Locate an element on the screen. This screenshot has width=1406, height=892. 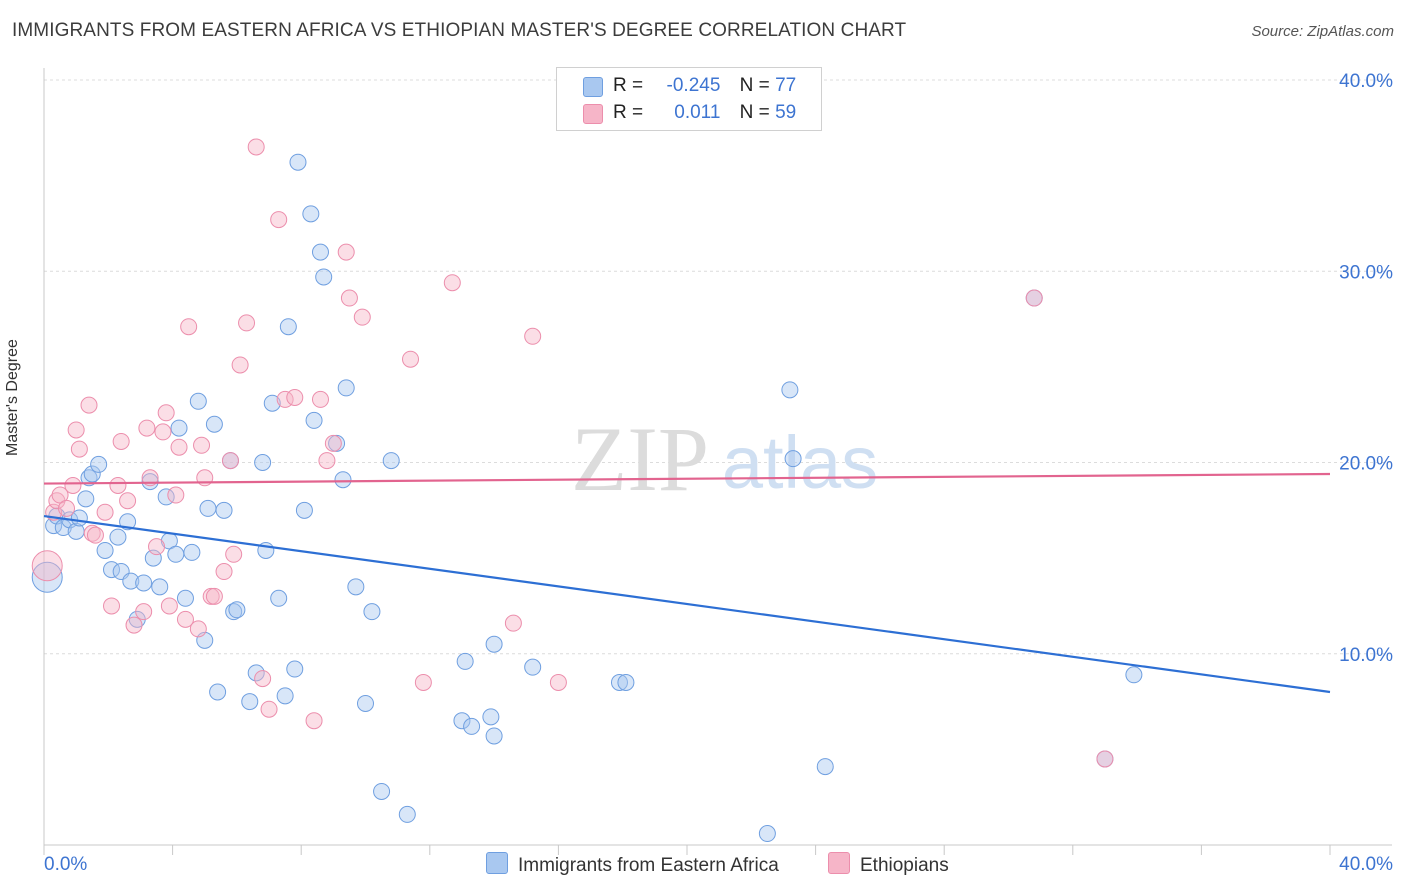
bottom-legend-label: Immigrants from Eastern Africa is located at coordinates (648, 865).